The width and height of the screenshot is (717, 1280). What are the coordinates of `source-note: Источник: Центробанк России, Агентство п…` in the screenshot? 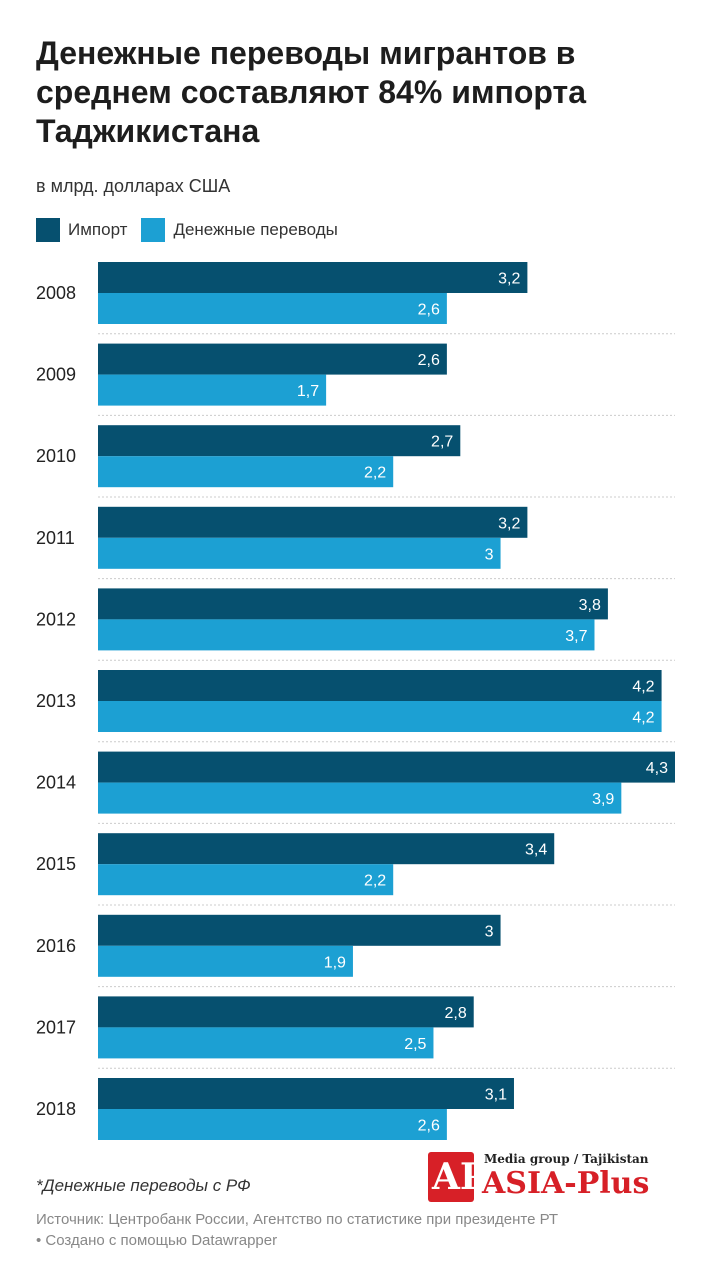 It's located at (297, 1230).